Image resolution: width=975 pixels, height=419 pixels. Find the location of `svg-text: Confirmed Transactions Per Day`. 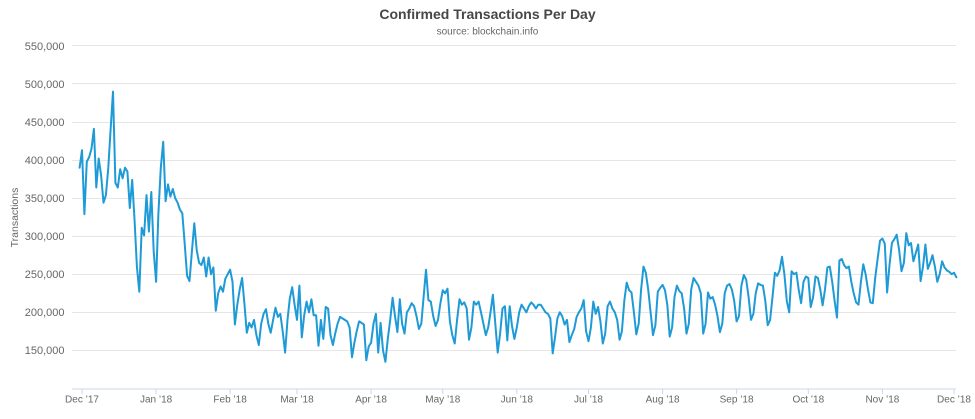

svg-text: Confirmed Transactions Per Day is located at coordinates (487, 14).